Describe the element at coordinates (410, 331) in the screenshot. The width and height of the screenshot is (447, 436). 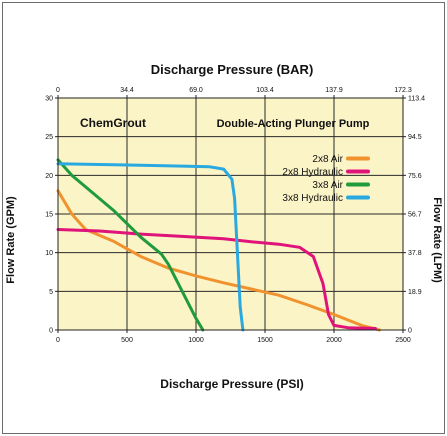
I see `y-tick-label-right: 0` at that location.